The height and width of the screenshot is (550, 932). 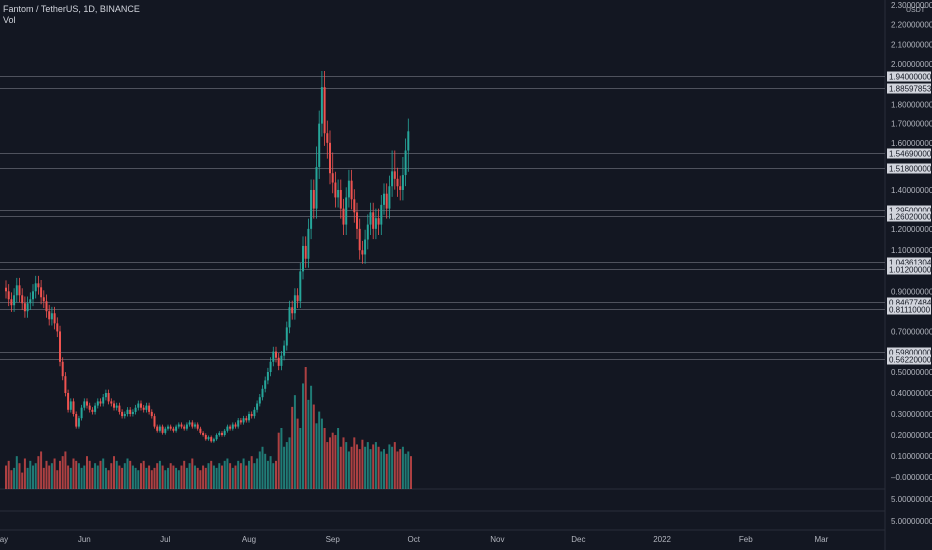 What do you see at coordinates (911, 456) in the screenshot?
I see `price-tick-label: 0.10000000` at bounding box center [911, 456].